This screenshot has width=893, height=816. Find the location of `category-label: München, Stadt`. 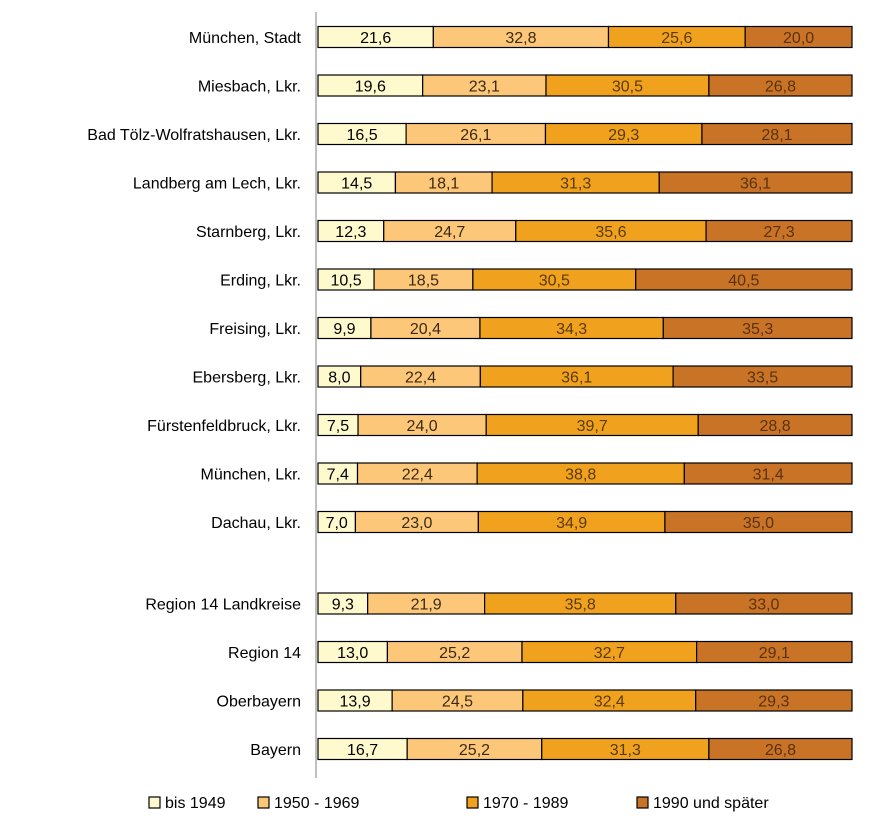

category-label: München, Stadt is located at coordinates (245, 38).